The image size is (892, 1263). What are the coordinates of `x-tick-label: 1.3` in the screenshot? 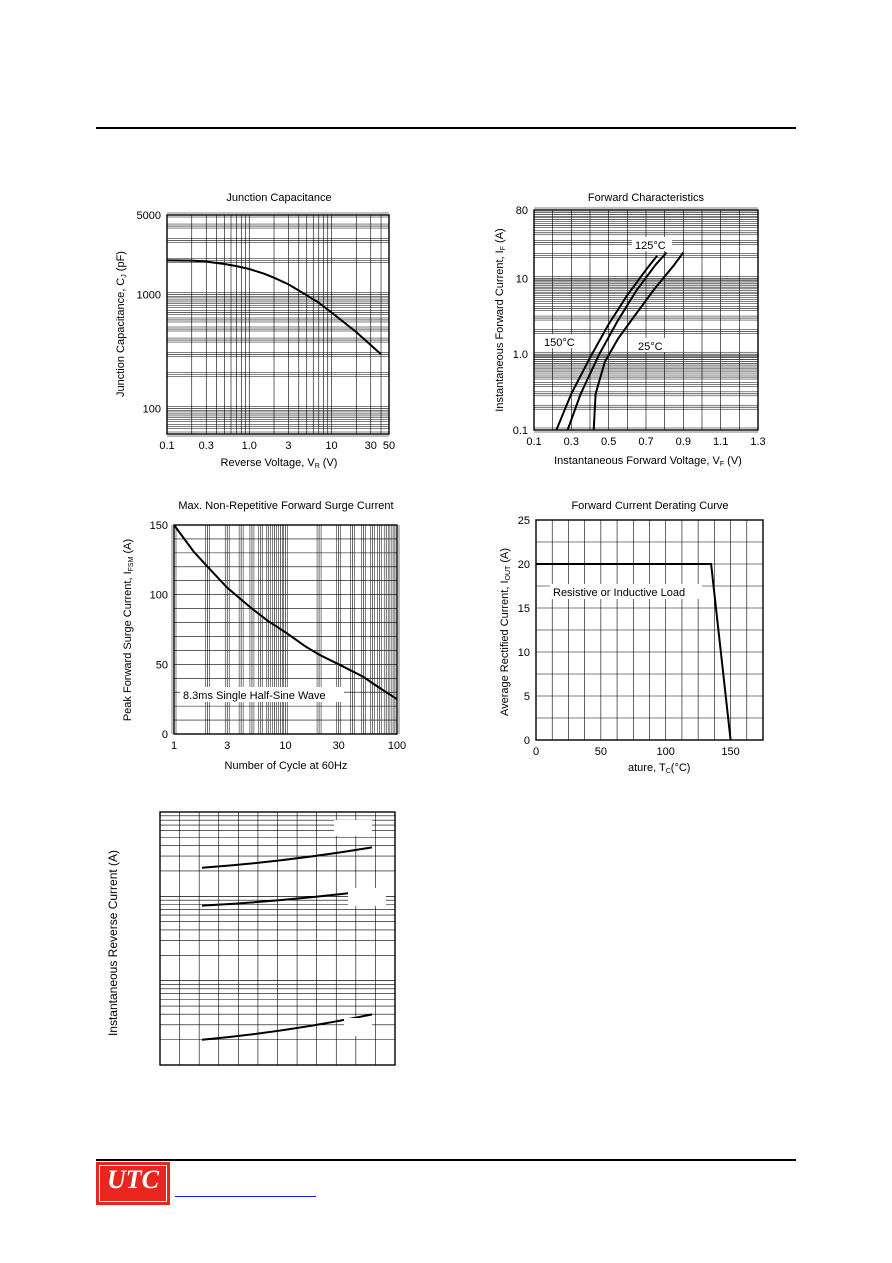 It's located at (757, 442).